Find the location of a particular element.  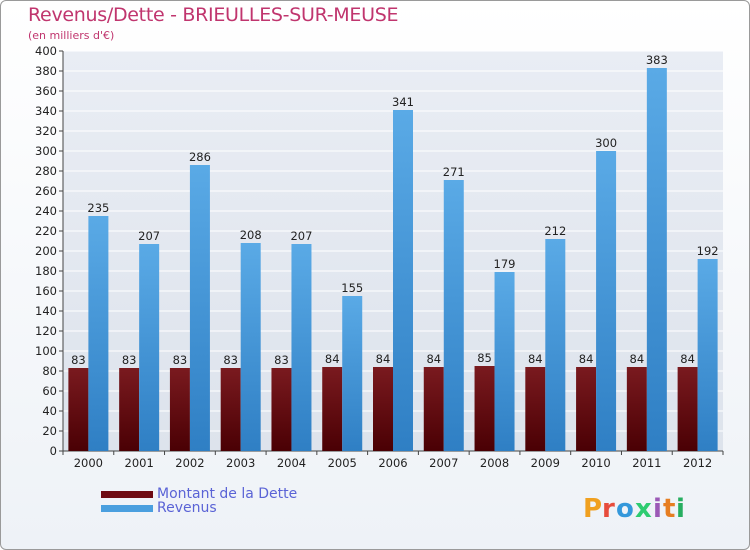

data-label-revenus: 155 is located at coordinates (352, 288).